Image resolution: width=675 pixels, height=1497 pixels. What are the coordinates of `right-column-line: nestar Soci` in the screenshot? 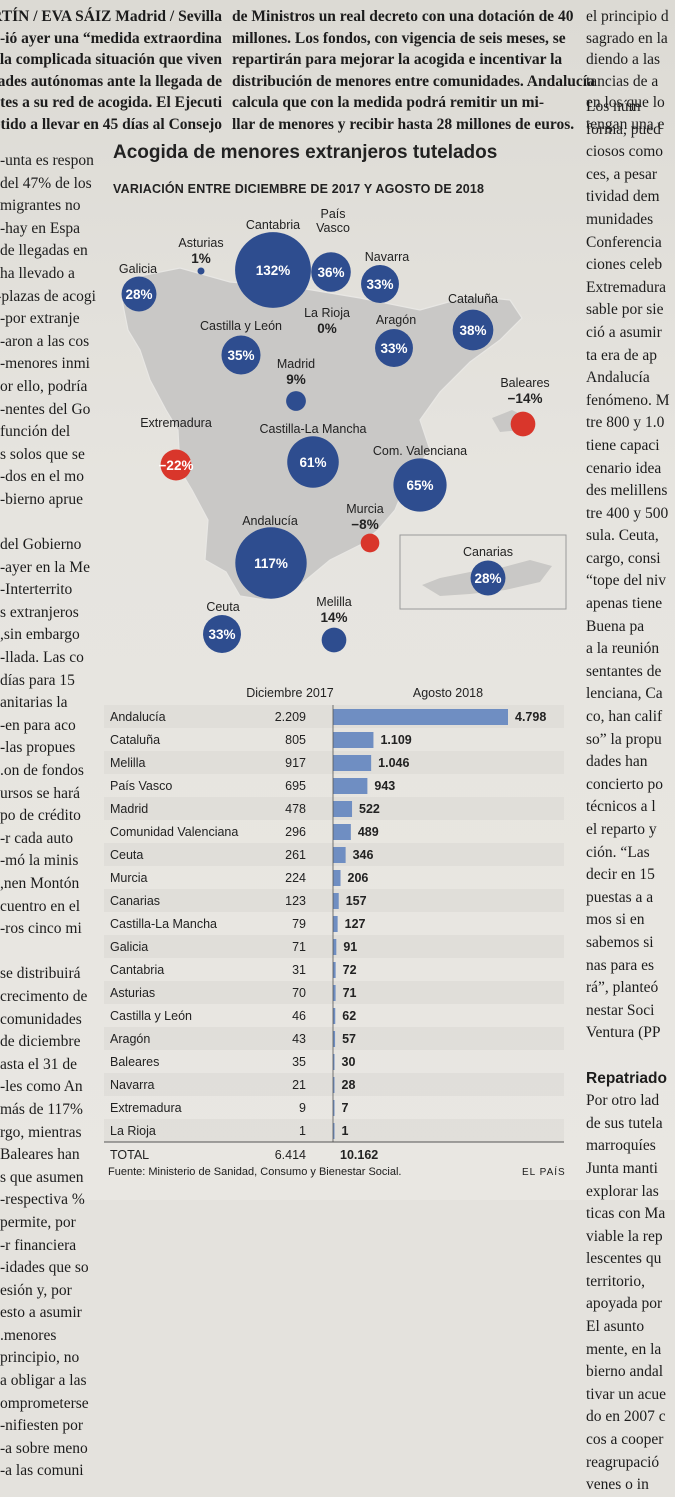 It's located at (620, 1010).